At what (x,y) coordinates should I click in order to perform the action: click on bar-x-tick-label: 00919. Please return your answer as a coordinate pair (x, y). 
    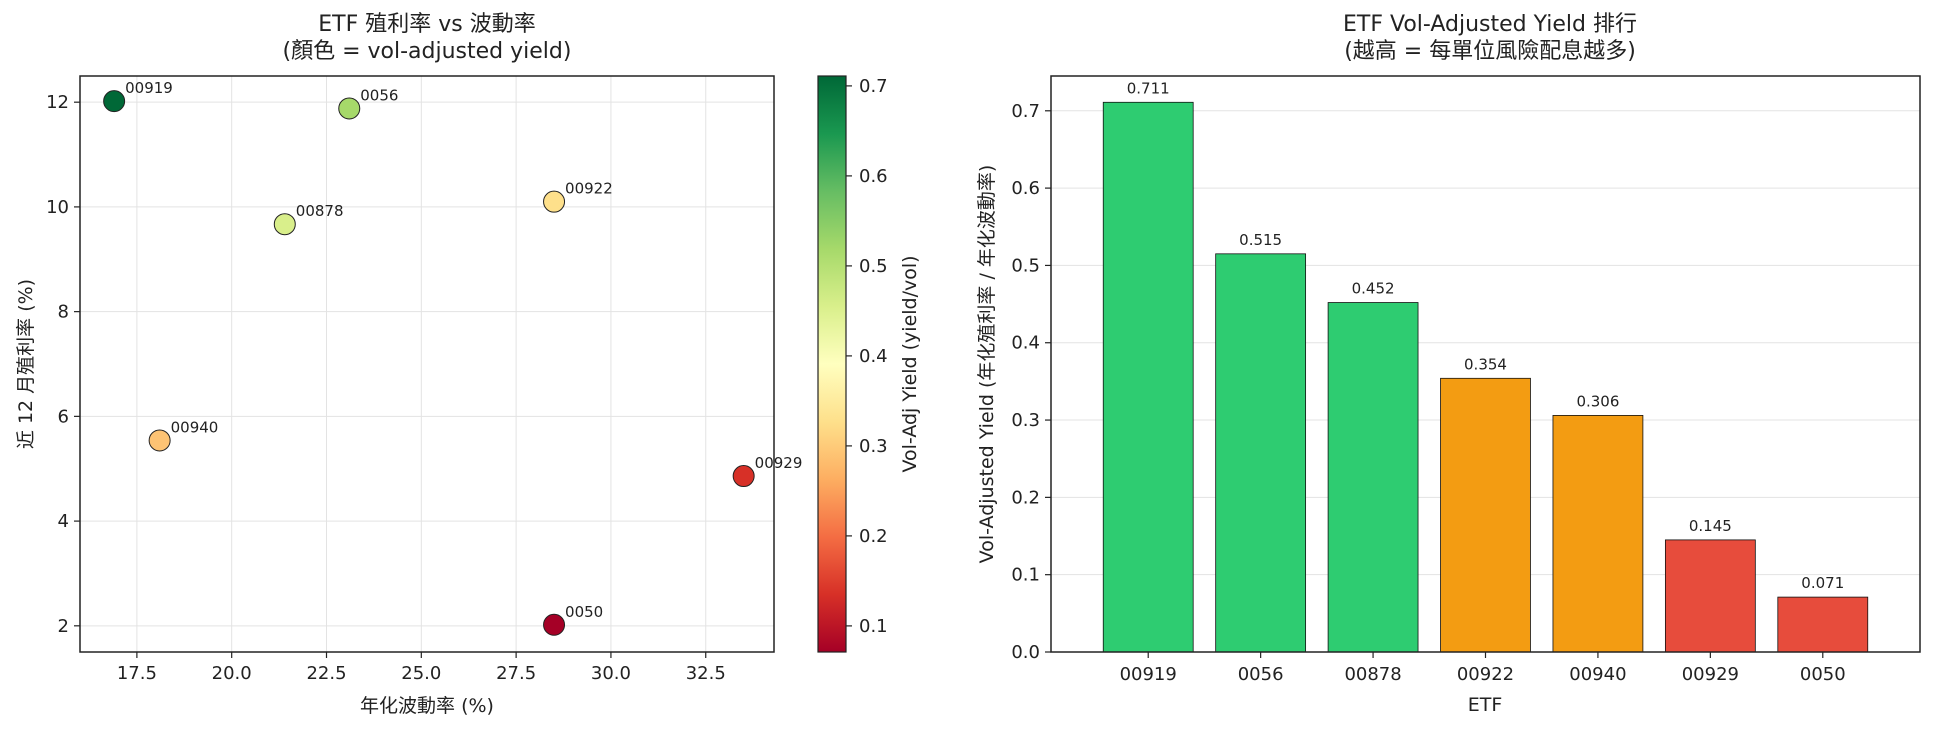
    Looking at the image, I should click on (1148, 674).